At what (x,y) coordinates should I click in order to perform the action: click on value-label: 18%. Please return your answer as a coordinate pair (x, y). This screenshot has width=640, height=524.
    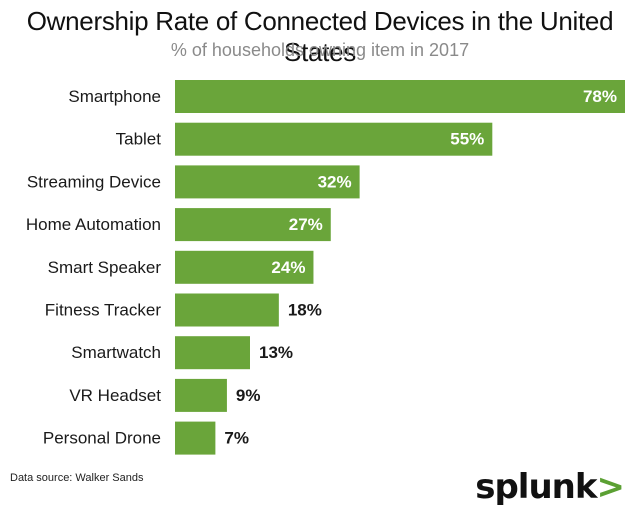
    Looking at the image, I should click on (305, 310).